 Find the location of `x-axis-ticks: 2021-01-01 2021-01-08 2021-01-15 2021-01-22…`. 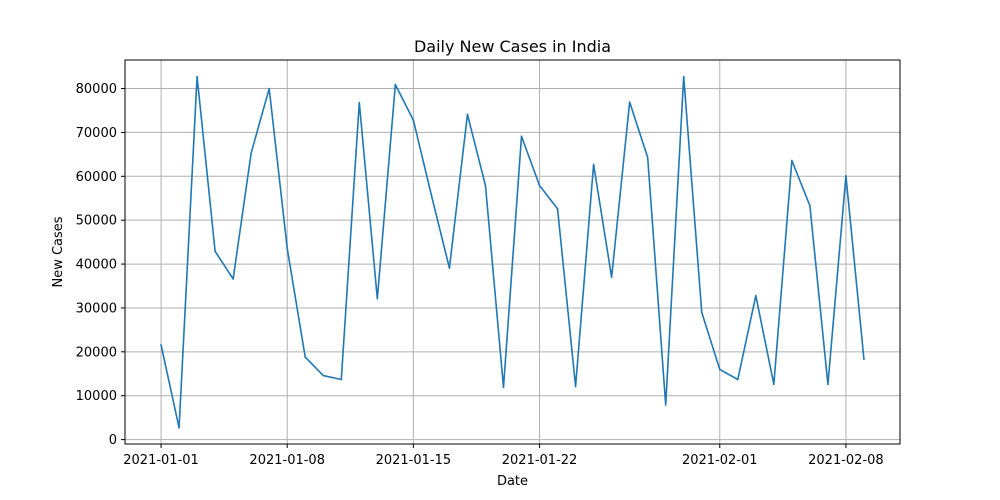

x-axis-ticks: 2021-01-01 2021-01-08 2021-01-15 2021-01-22… is located at coordinates (503, 456).